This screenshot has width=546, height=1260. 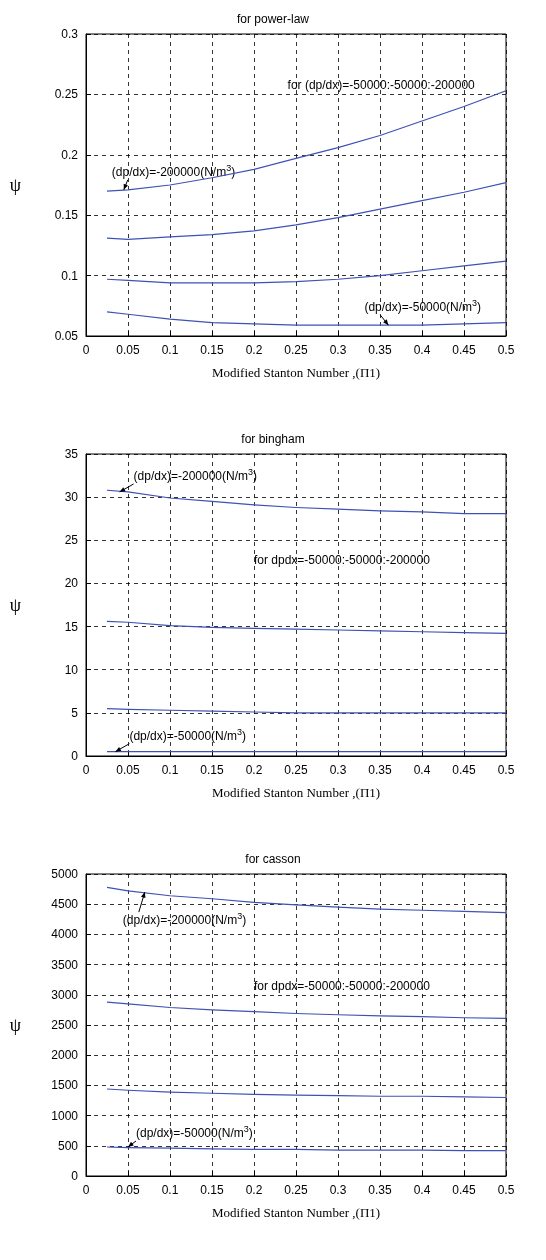 I want to click on y-tick-label: 3000, so click(x=65, y=994).